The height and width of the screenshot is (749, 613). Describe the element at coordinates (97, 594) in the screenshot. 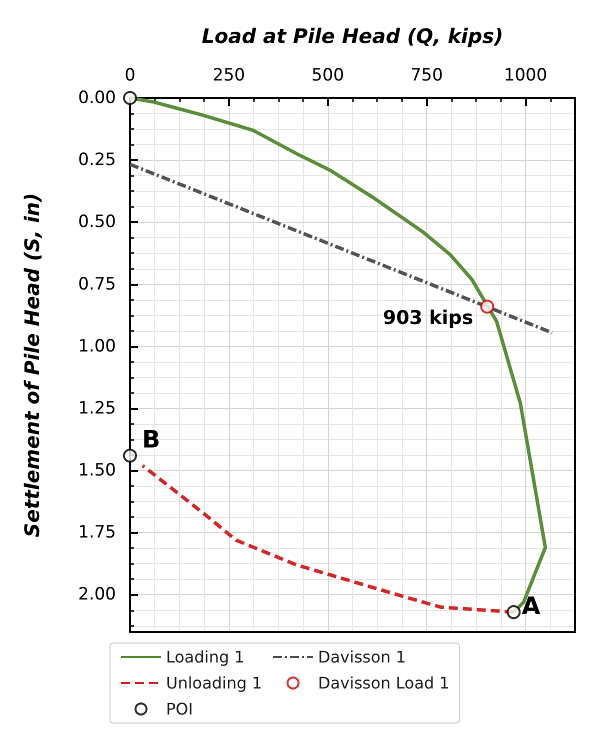

I see `y-tick-label: 2.00` at that location.